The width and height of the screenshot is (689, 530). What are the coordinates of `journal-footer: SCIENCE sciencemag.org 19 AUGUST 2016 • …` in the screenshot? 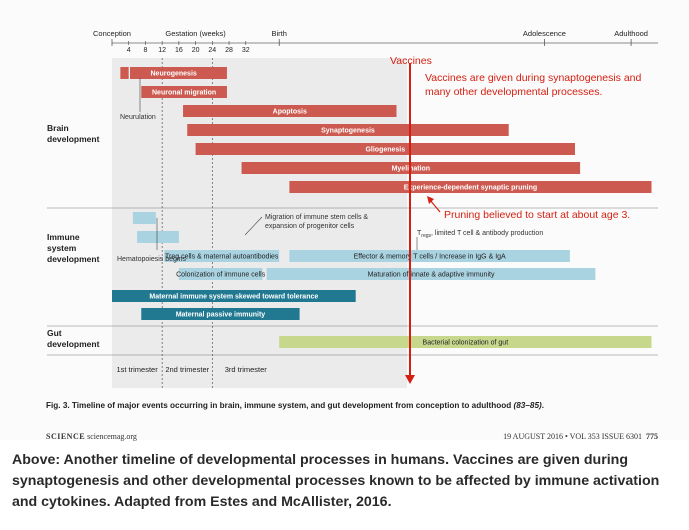 It's located at (352, 438).